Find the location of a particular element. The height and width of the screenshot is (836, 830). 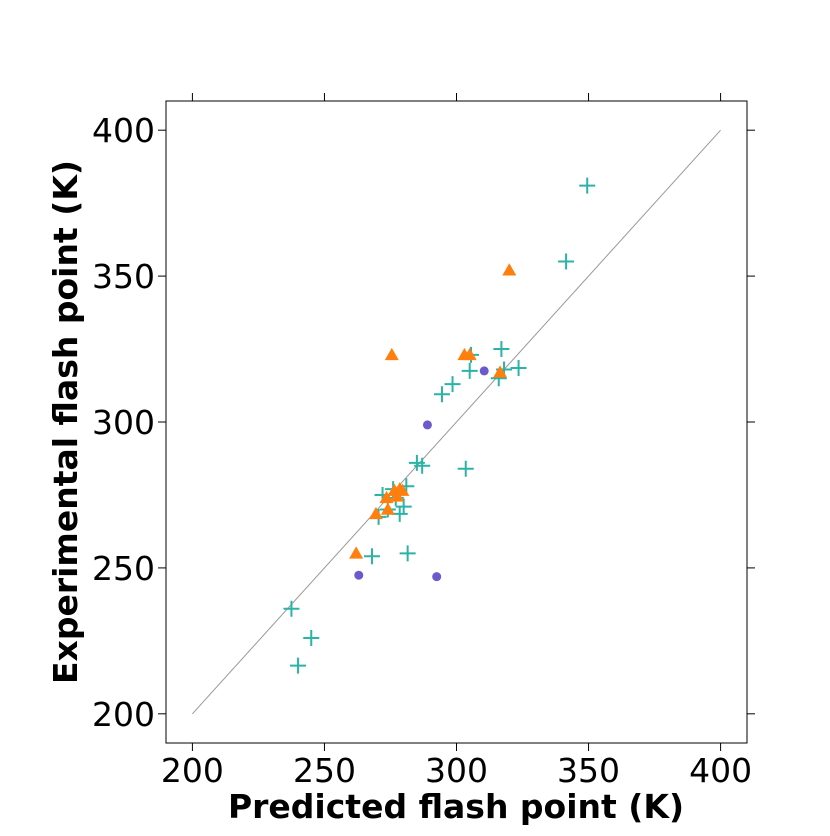

y-axis-title: Experimental flash point (K) is located at coordinates (65, 422).